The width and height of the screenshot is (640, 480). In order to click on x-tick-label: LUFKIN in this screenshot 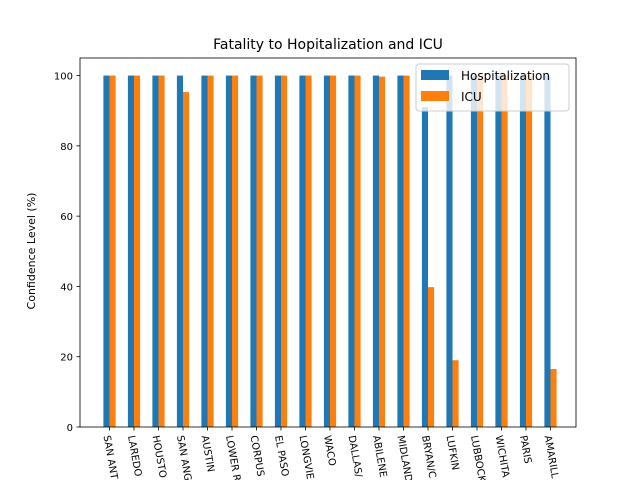, I will do `click(452, 453)`.